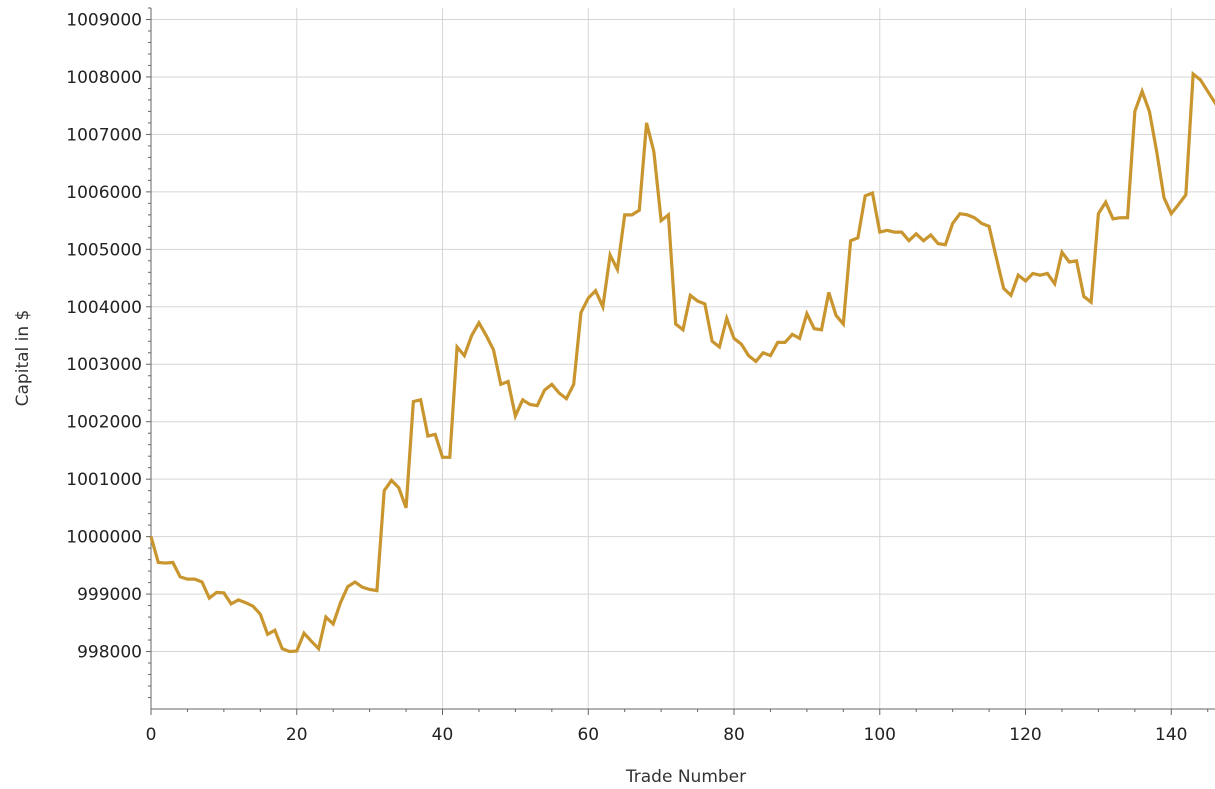 This screenshot has height=789, width=1215. What do you see at coordinates (104, 365) in the screenshot?
I see `y-tick-label: 1003000` at bounding box center [104, 365].